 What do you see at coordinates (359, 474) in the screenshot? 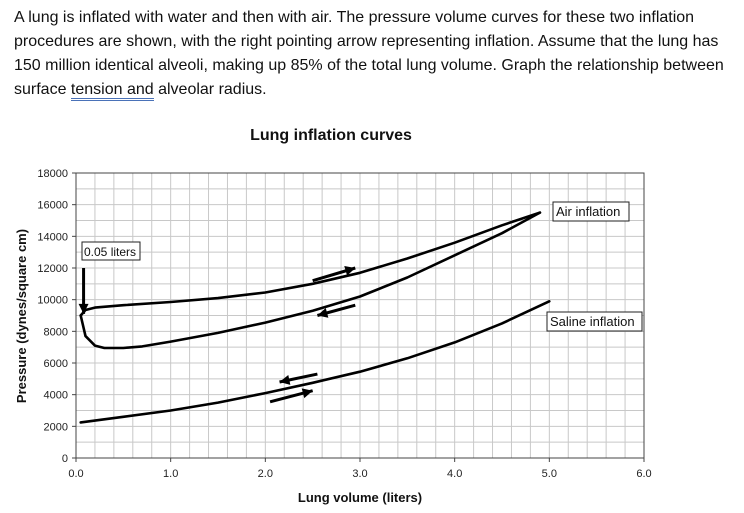
I see `x-tick-label: 3.0` at bounding box center [359, 474].